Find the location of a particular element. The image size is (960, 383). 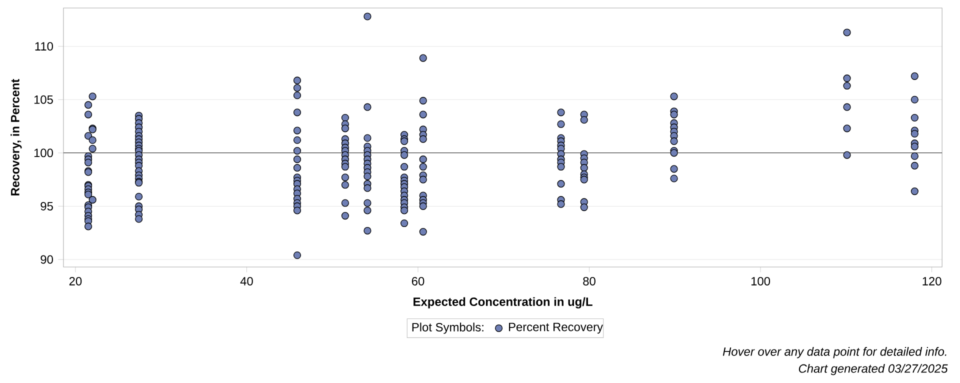

x-axis-title: Expected Concentration in ug/L is located at coordinates (503, 303).